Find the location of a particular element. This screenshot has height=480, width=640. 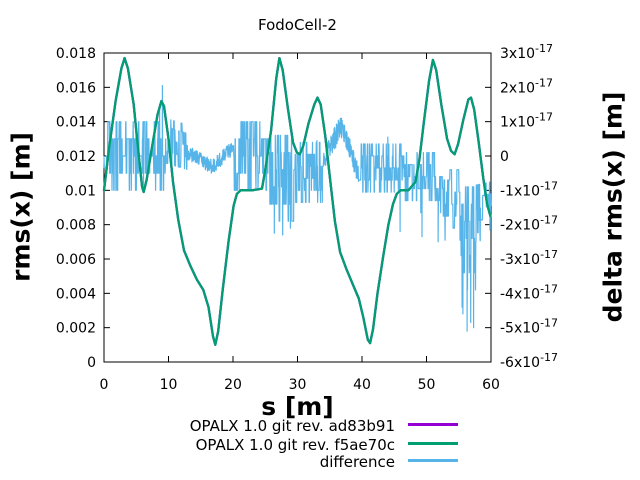

y-tick-label: 0.008 is located at coordinates (76, 226).